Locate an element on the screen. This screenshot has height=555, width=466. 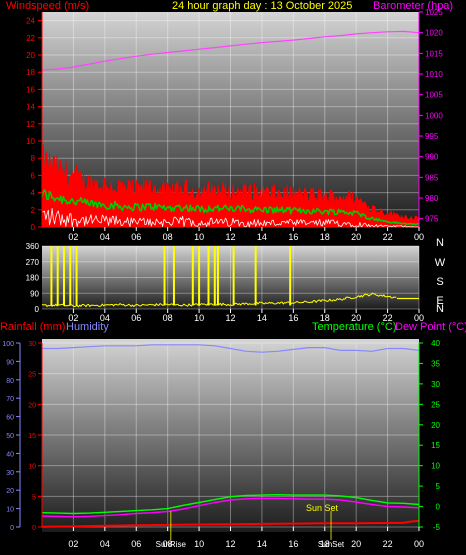
rain-tick-label: 5 is located at coordinates (34, 497).